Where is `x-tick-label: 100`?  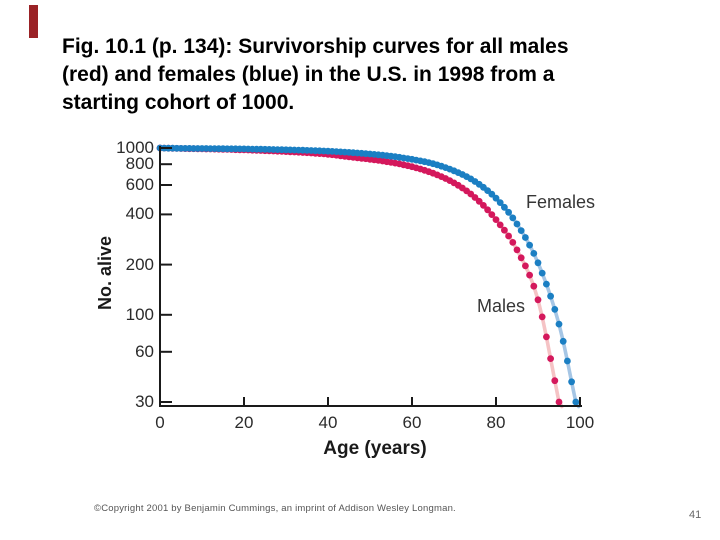 x-tick-label: 100 is located at coordinates (580, 422).